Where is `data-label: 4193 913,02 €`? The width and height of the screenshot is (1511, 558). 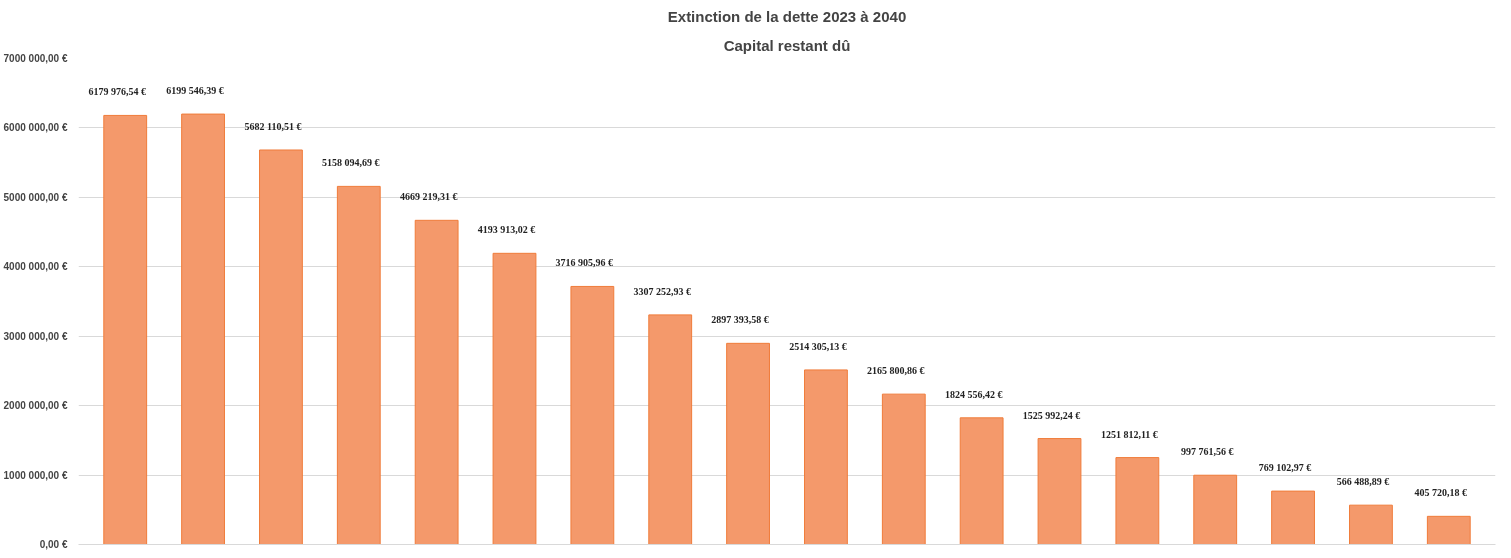 data-label: 4193 913,02 € is located at coordinates (506, 230).